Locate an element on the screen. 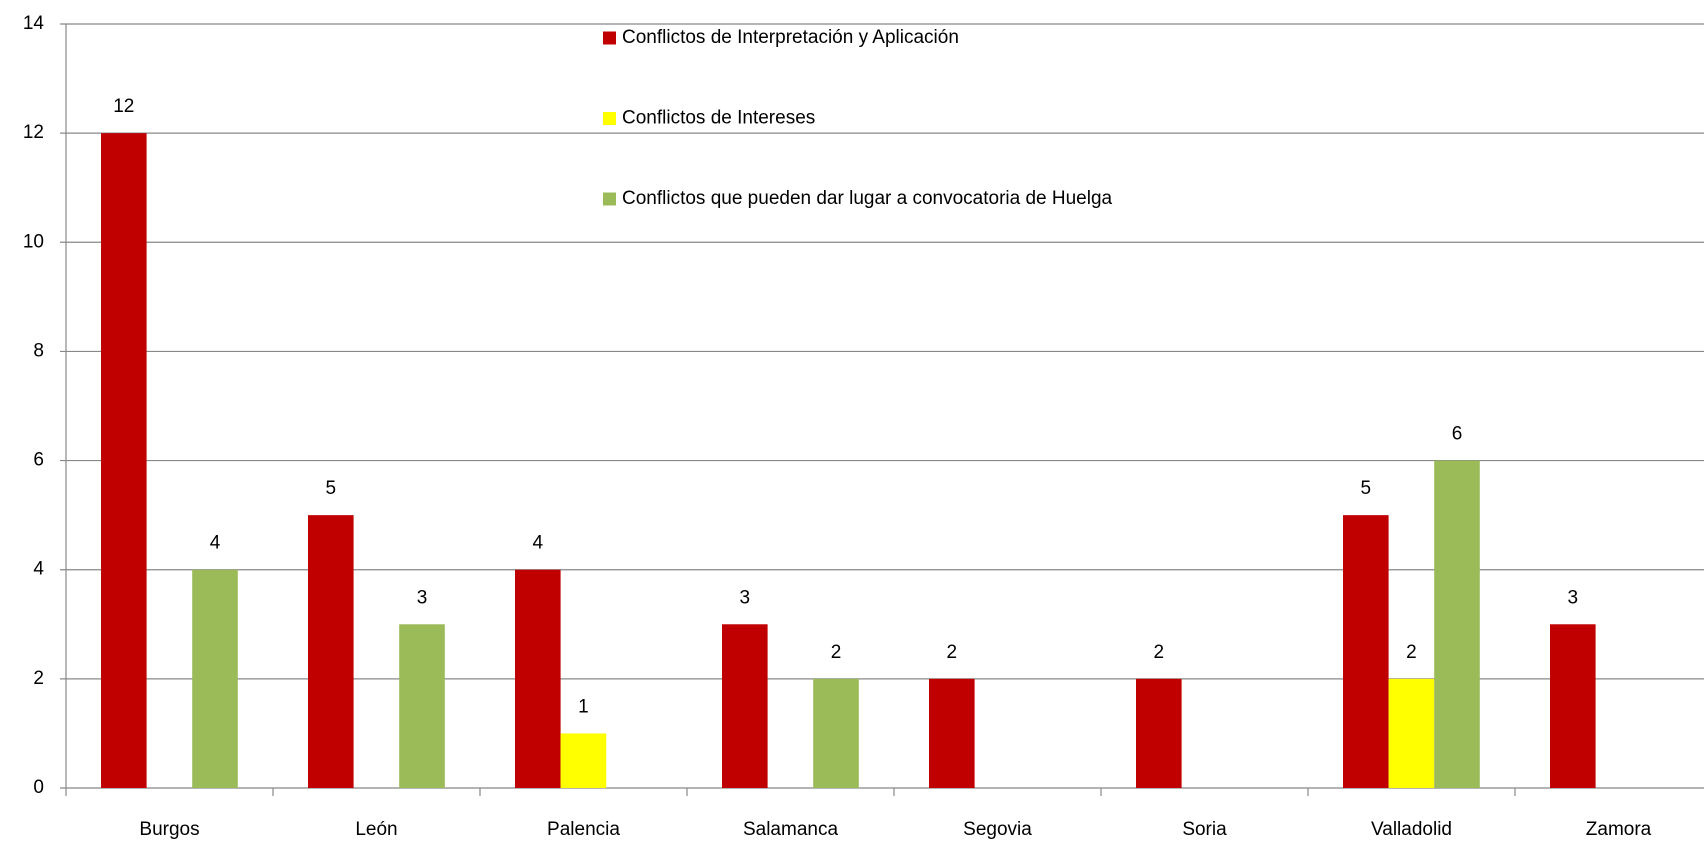  y-tick-label: 6 is located at coordinates (38, 460).